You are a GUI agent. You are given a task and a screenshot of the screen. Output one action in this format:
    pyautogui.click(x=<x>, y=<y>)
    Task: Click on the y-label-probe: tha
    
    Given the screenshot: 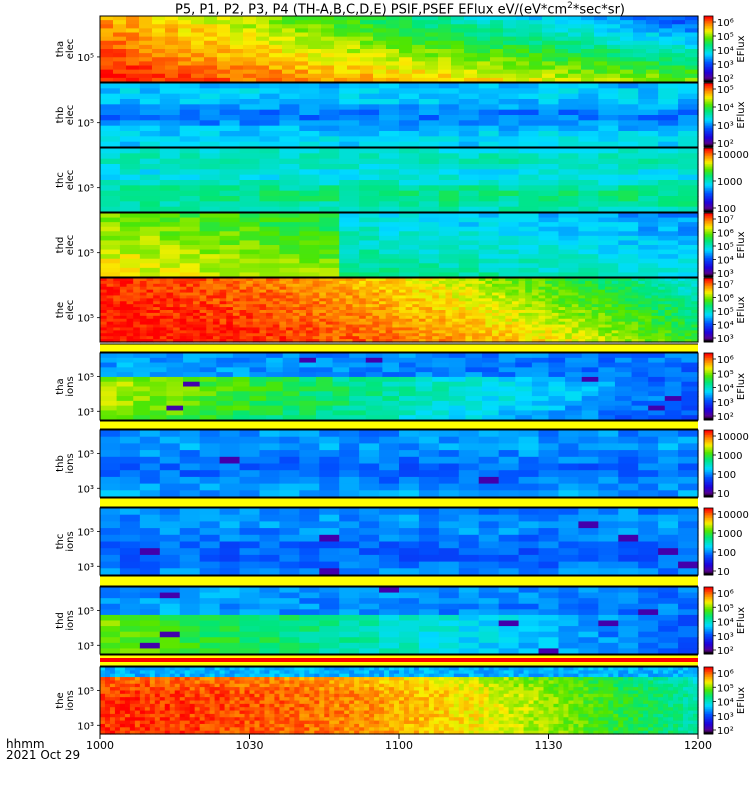 What is the action you would take?
    pyautogui.click(x=60, y=386)
    